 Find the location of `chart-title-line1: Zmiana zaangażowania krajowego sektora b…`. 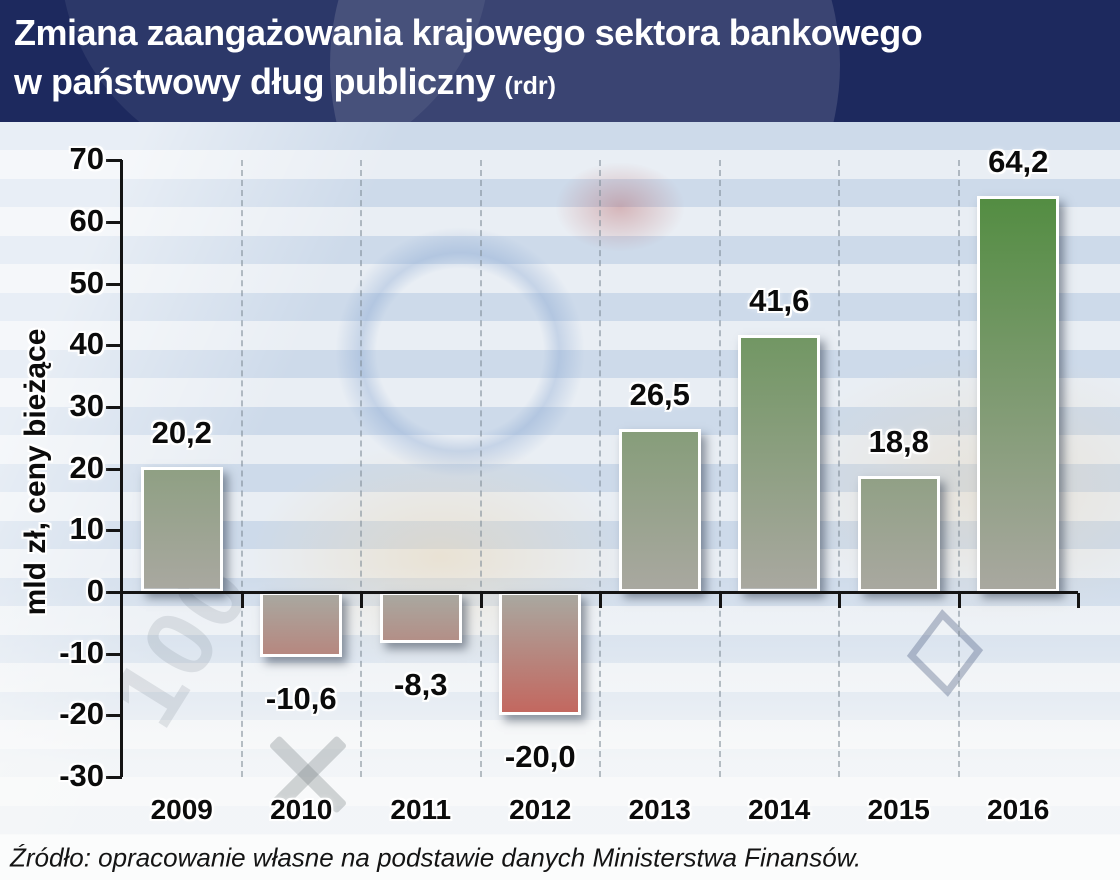

chart-title-line1: Zmiana zaangażowania krajowego sektora b… is located at coordinates (468, 32).